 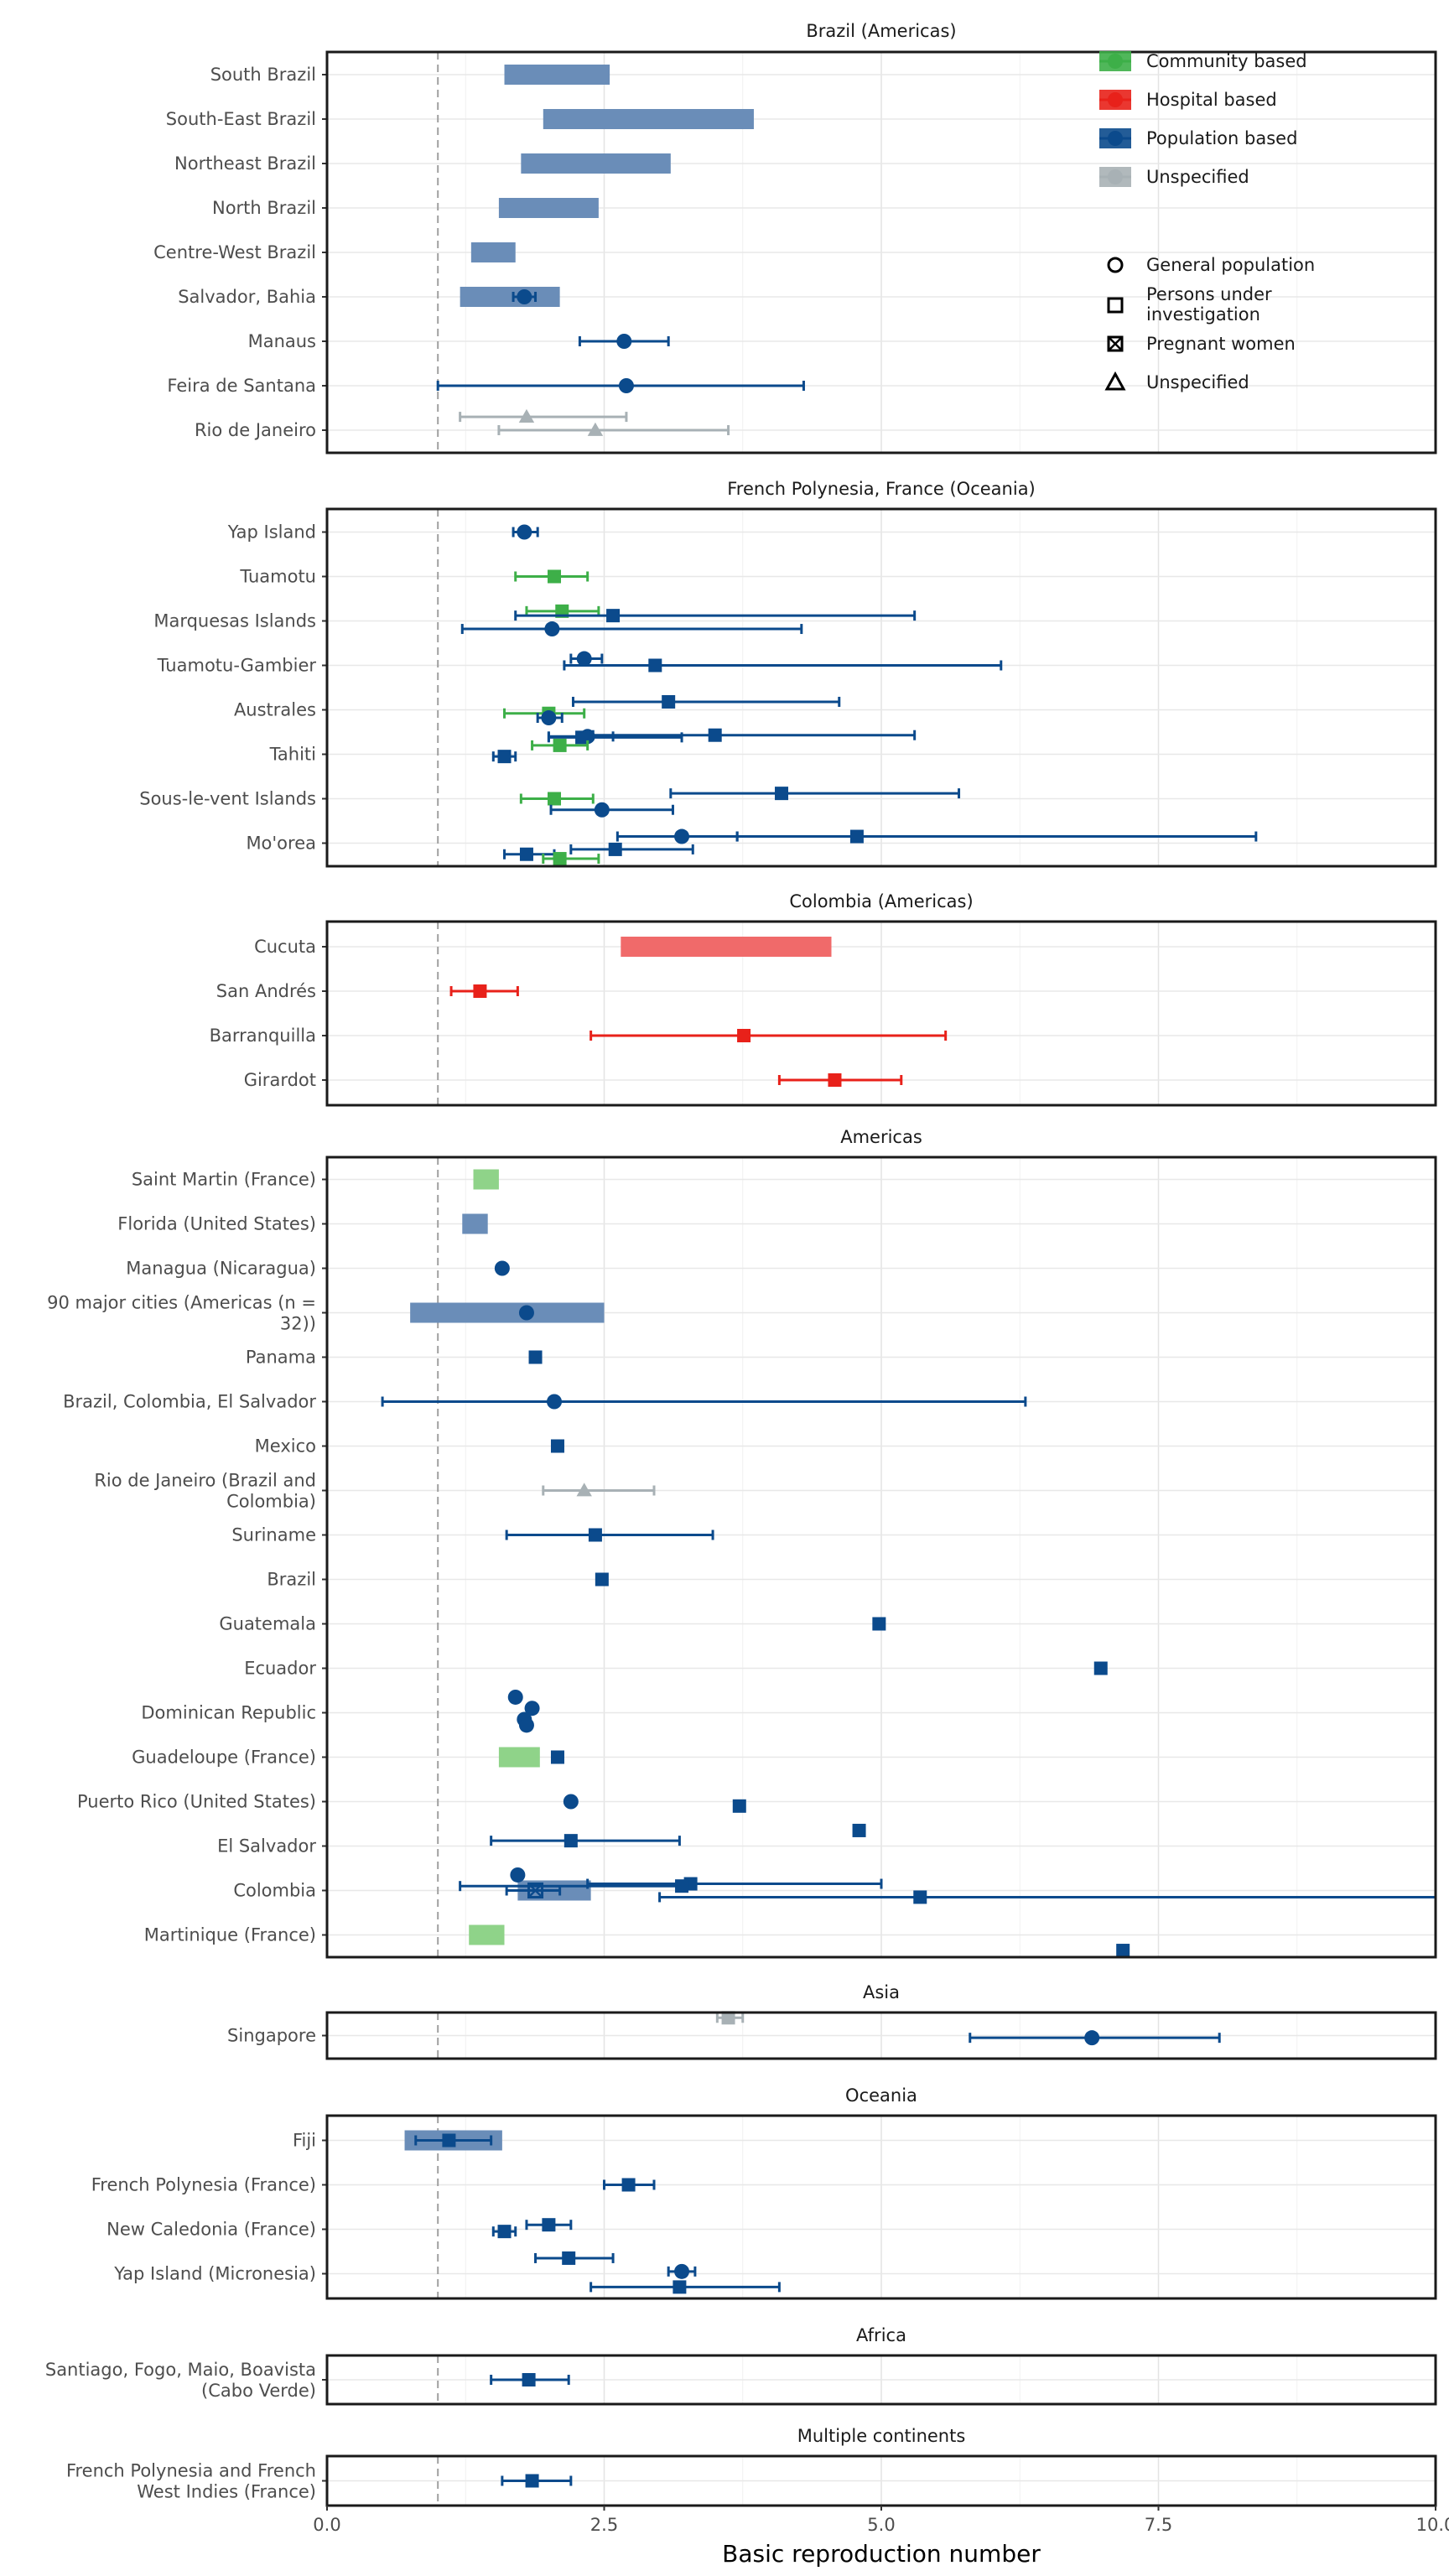 I want to click on legend-shape-cross, so click(x=1115, y=343).